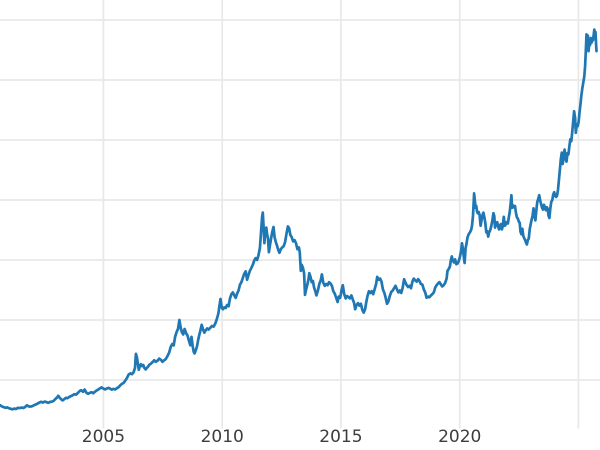 This screenshot has height=450, width=600. What do you see at coordinates (340, 437) in the screenshot?
I see `x-tick-label: 2015` at bounding box center [340, 437].